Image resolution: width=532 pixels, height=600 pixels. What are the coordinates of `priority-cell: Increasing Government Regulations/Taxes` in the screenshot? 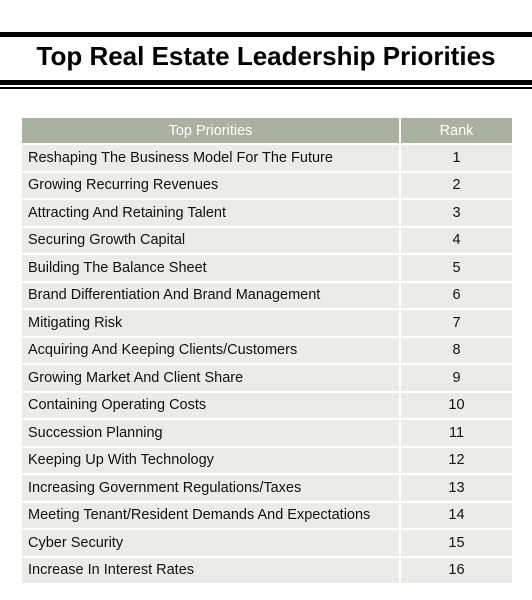 It's located at (211, 488).